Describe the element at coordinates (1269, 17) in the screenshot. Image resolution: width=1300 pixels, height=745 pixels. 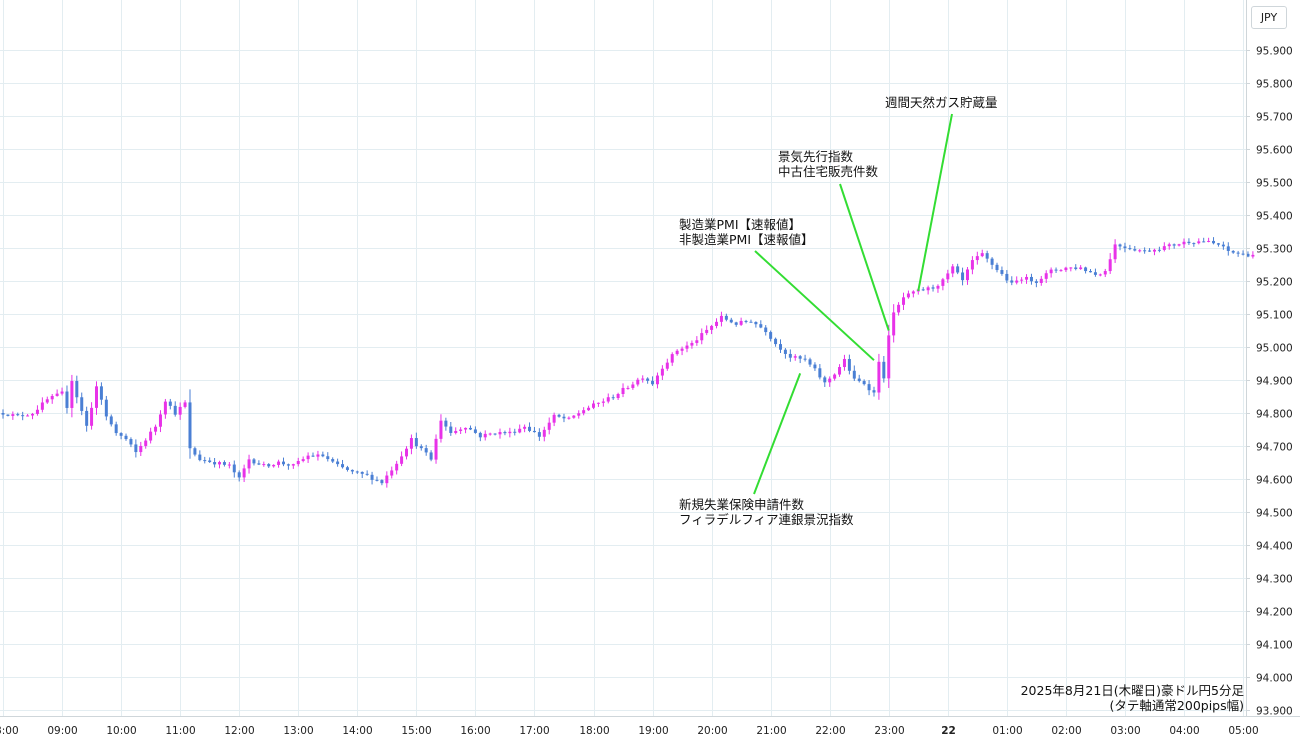
I see `currency-label: JPY` at that location.